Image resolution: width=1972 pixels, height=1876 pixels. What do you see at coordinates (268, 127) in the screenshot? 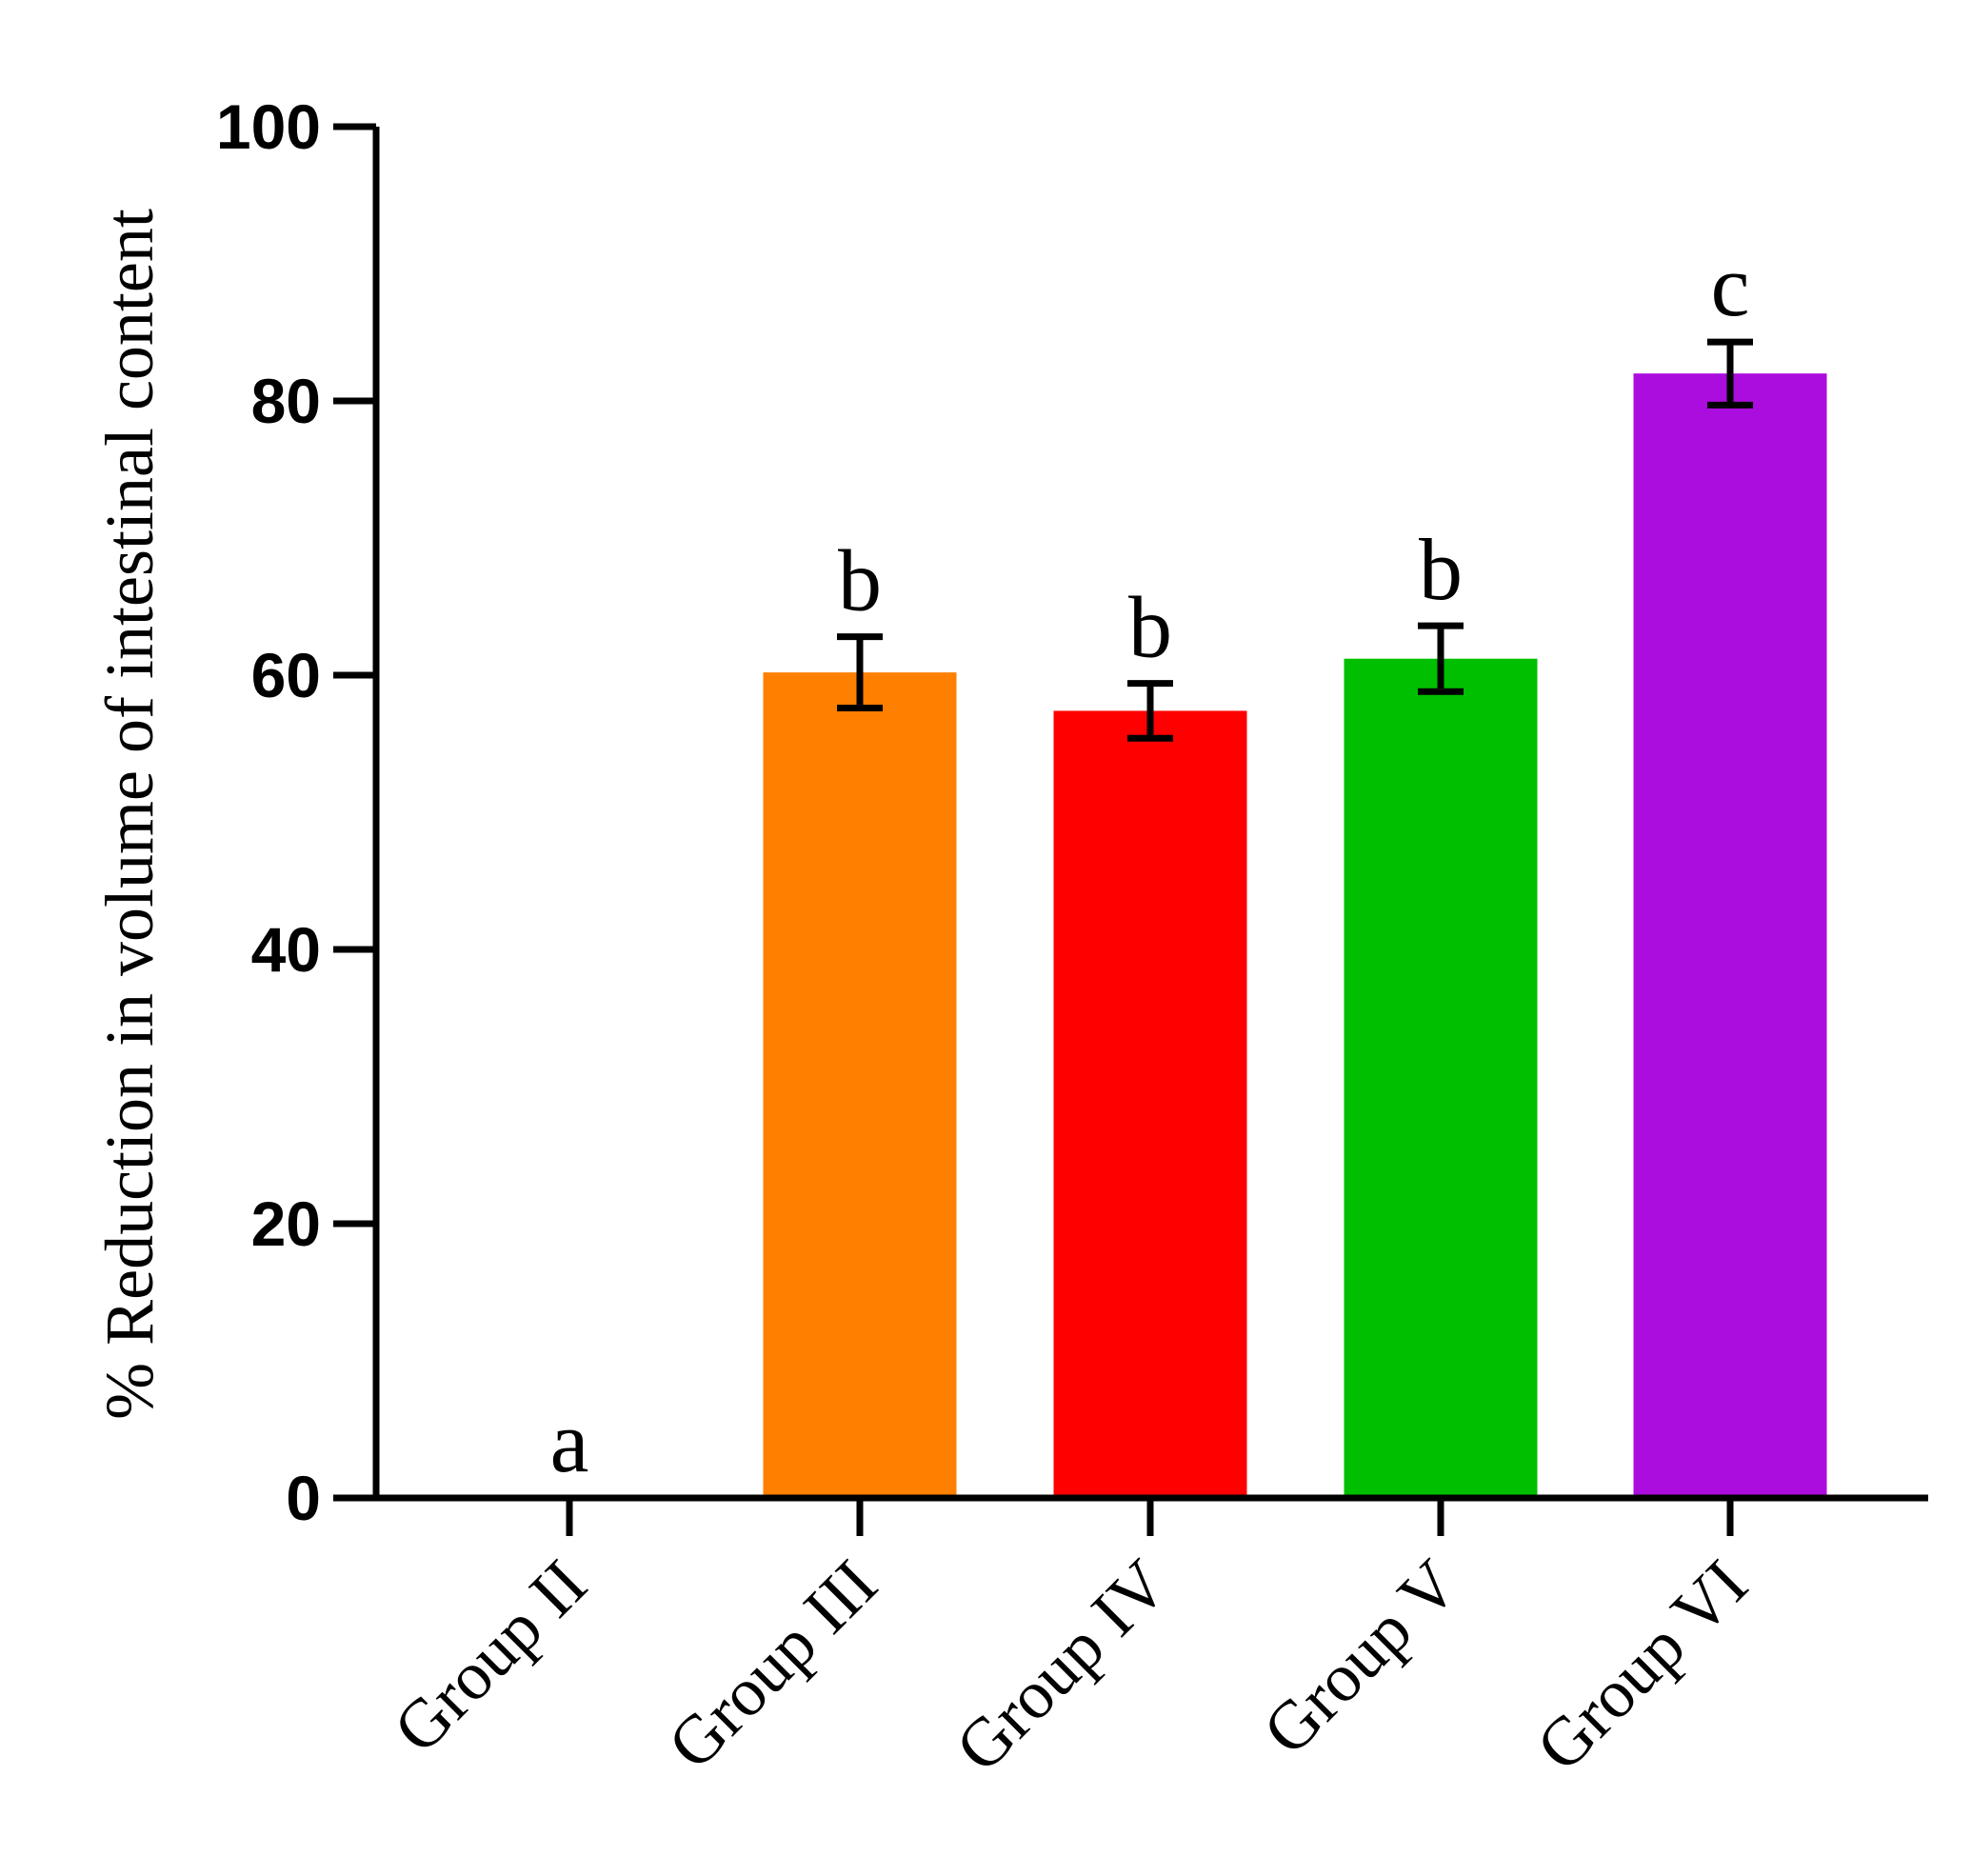
I see `y-tick-label-5: 100` at bounding box center [268, 127].